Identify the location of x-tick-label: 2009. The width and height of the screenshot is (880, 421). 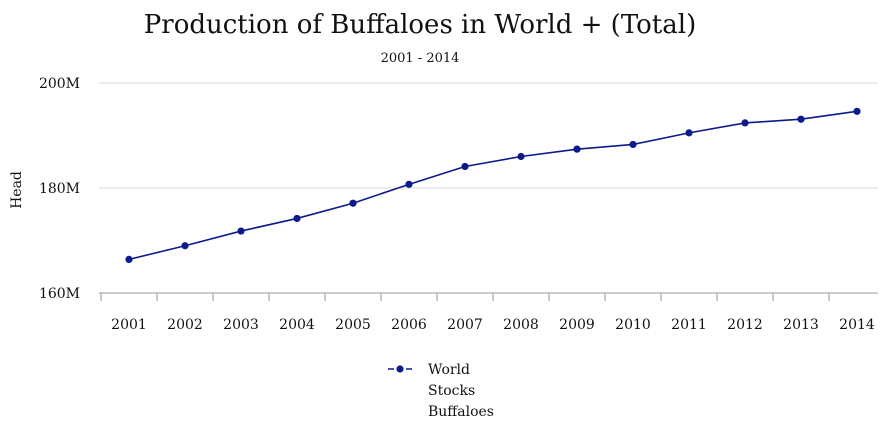
(577, 325).